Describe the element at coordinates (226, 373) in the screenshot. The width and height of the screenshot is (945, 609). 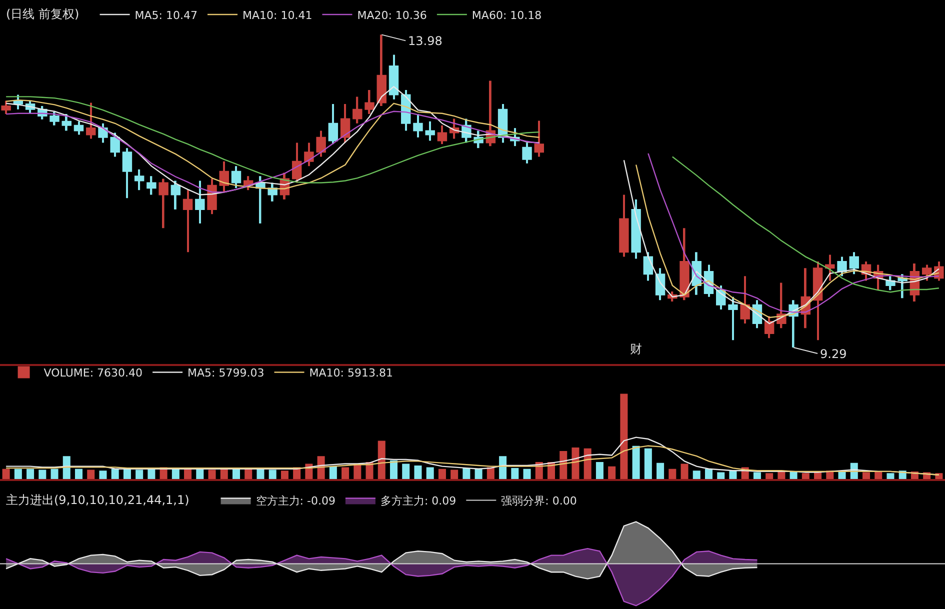
I see `legend-label: MA5: 5799.03` at that location.